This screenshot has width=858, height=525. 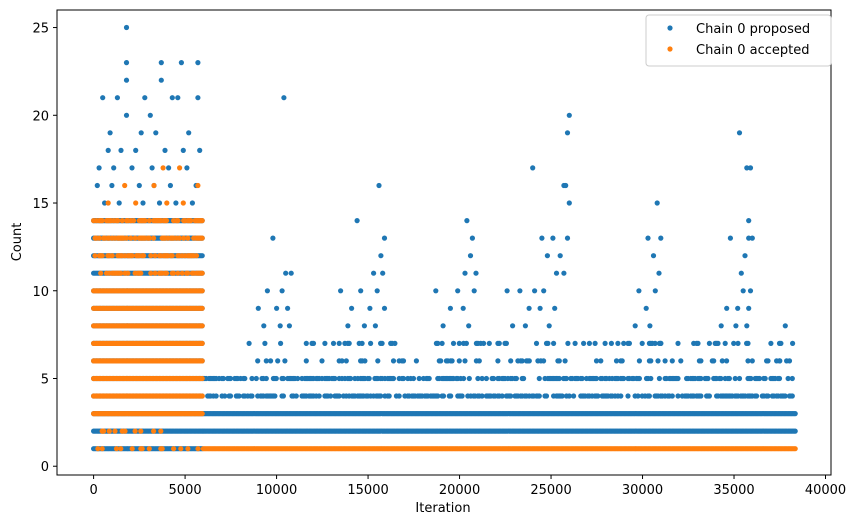 I want to click on y-axis-label: Count, so click(x=17, y=242).